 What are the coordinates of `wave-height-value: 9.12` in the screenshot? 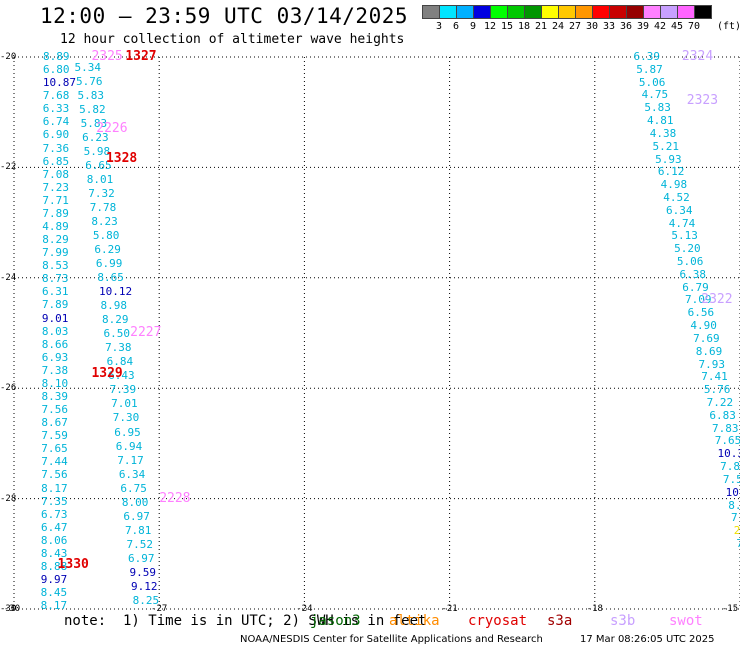 It's located at (144, 586).